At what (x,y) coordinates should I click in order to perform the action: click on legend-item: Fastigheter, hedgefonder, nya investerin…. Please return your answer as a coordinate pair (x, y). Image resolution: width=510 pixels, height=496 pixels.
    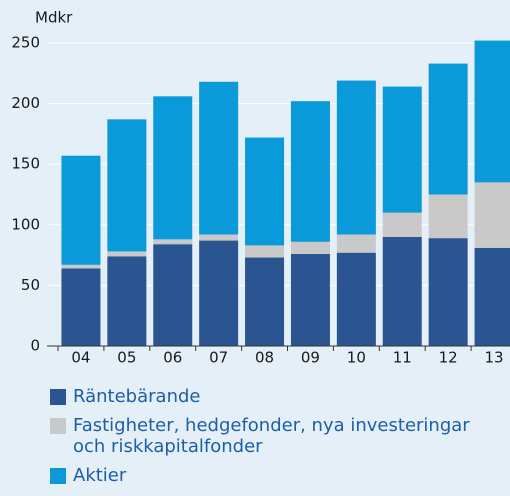
    Looking at the image, I should click on (275, 436).